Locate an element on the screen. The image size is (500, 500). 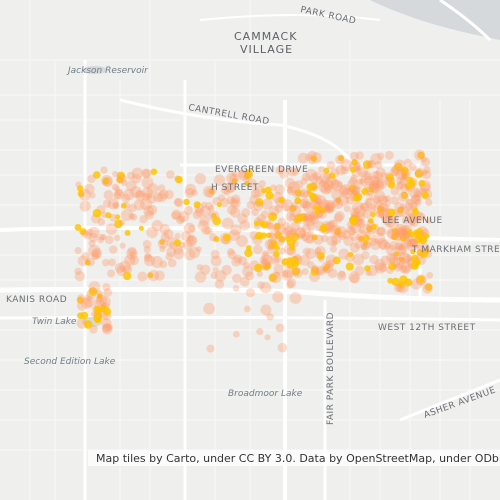
street-label: EVERGREEN DRIVE is located at coordinates (261, 170).